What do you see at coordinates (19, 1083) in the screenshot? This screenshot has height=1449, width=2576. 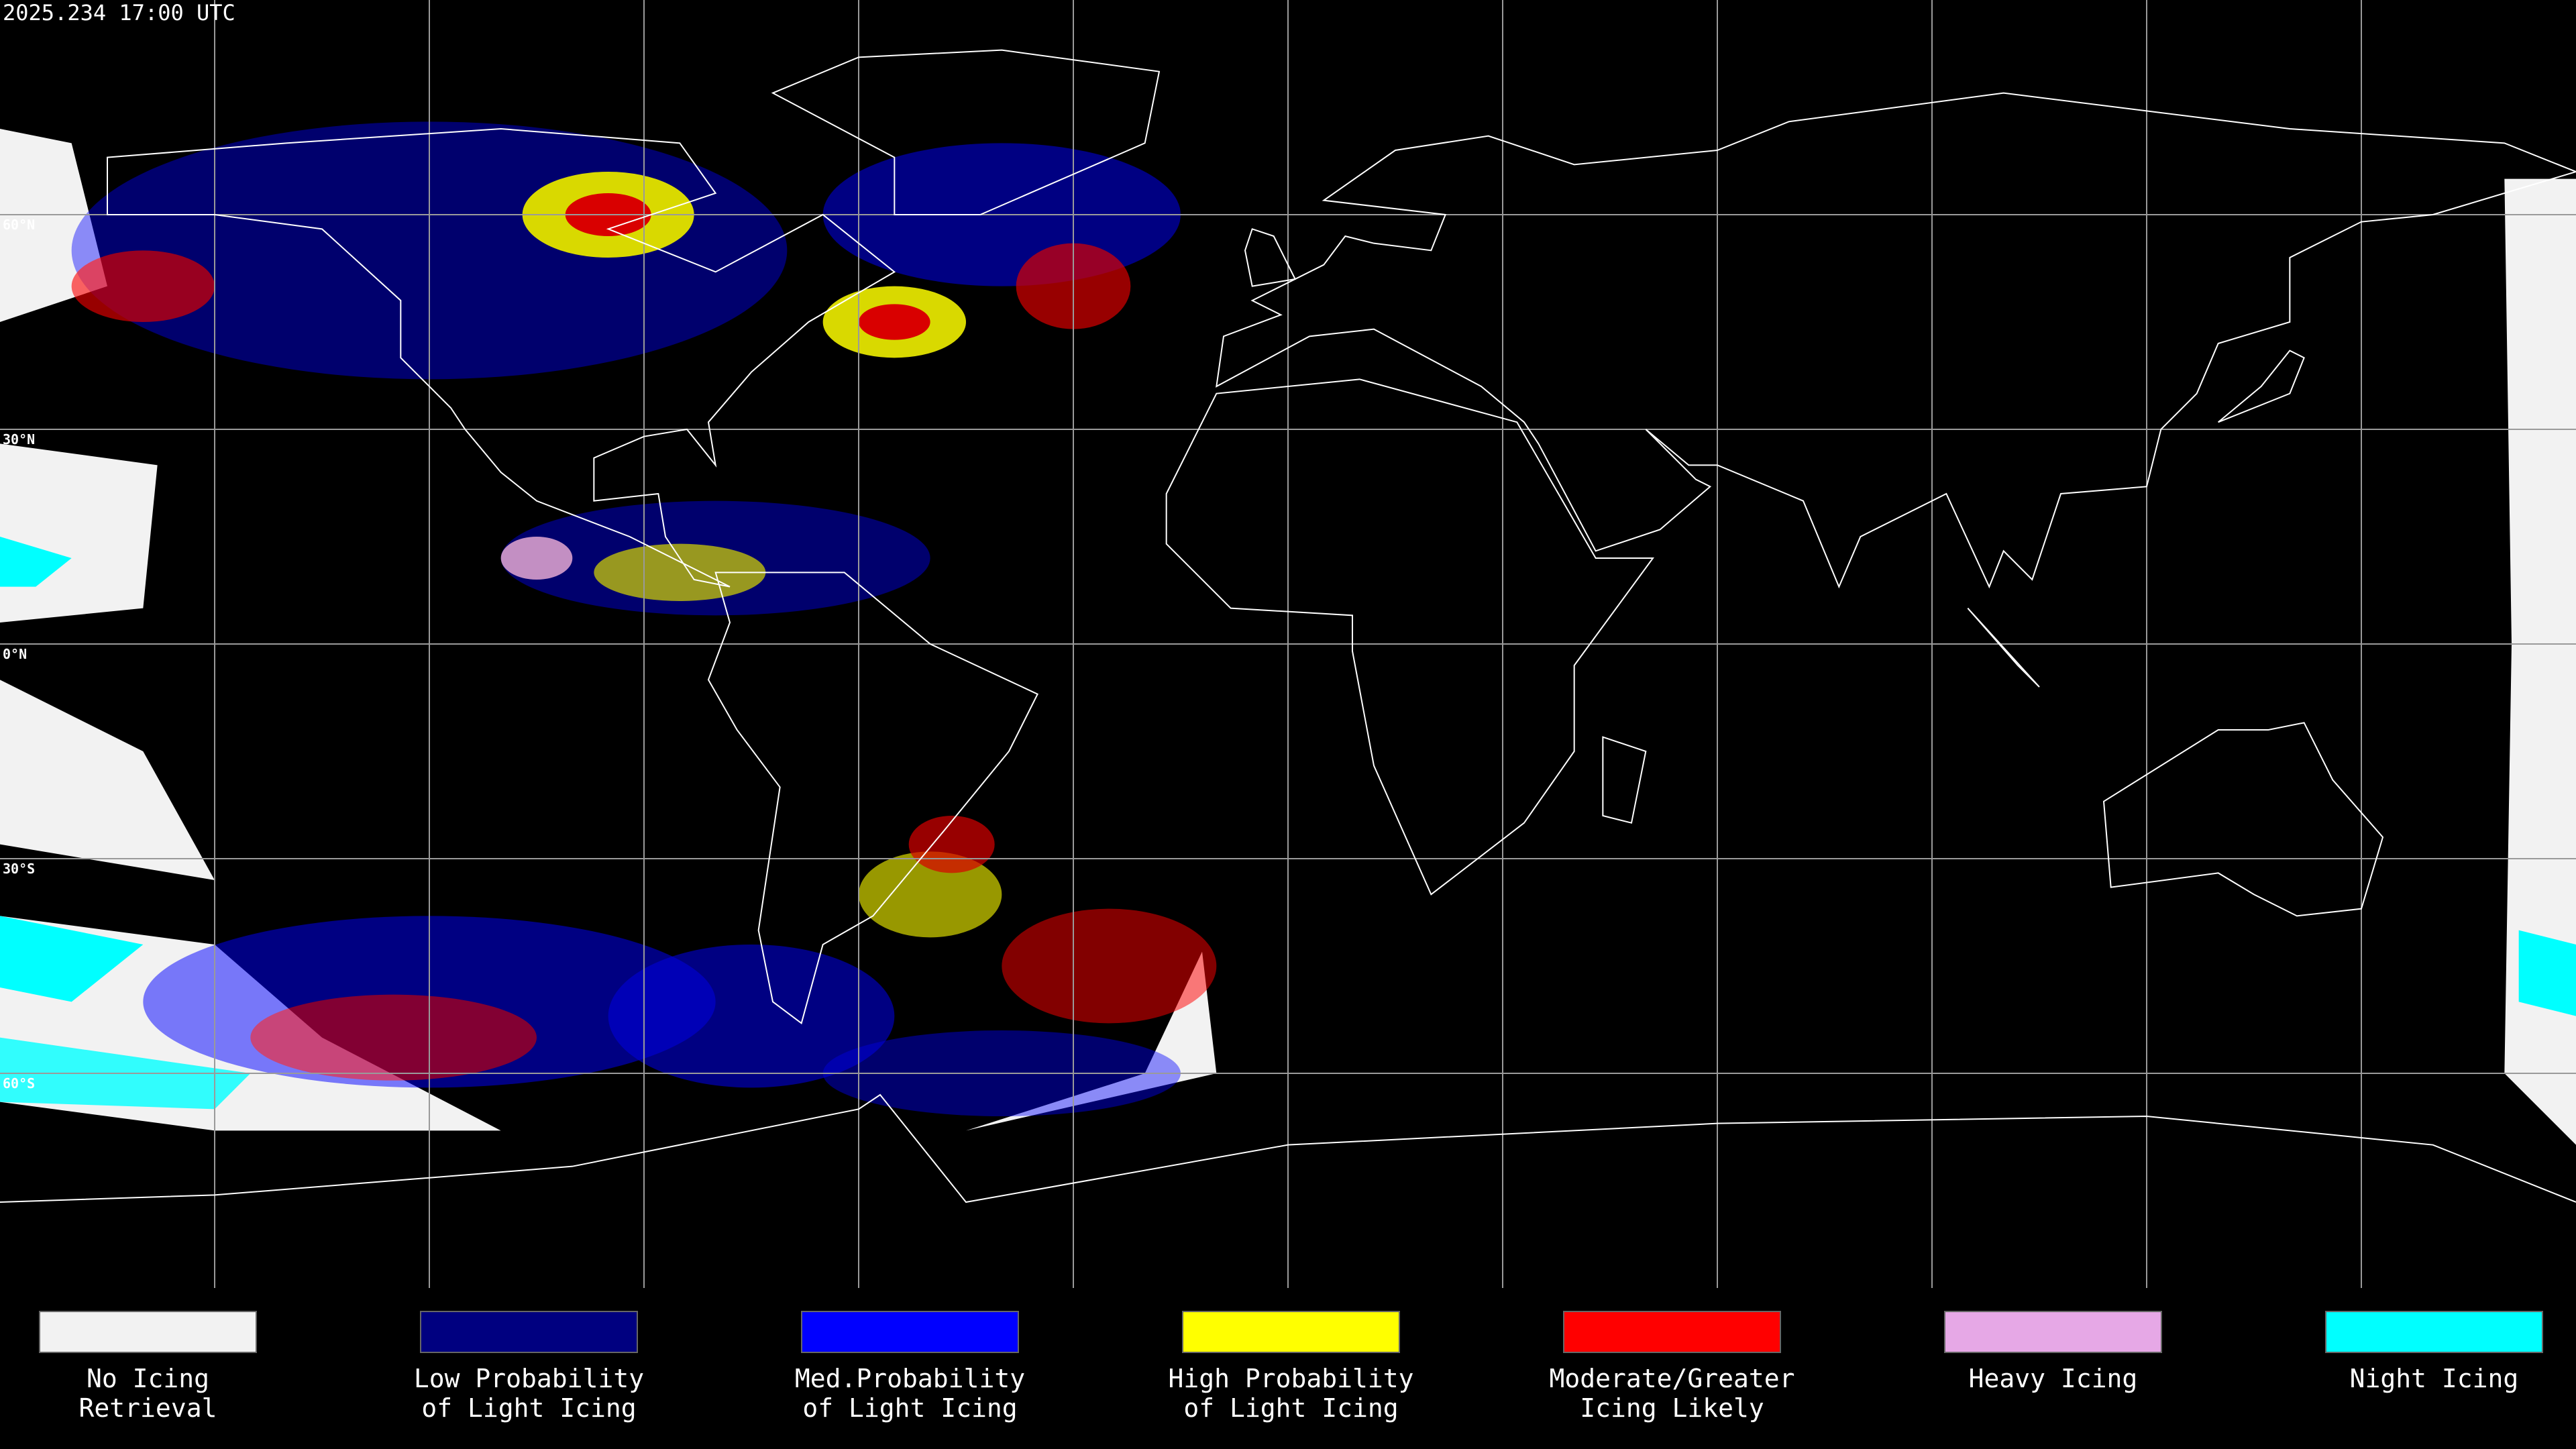 I see `latitude-label: 60°S` at bounding box center [19, 1083].